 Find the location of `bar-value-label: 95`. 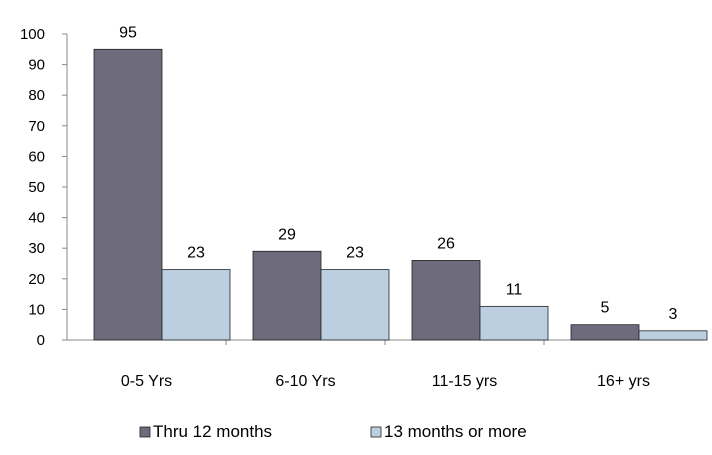

bar-value-label: 95 is located at coordinates (128, 32).